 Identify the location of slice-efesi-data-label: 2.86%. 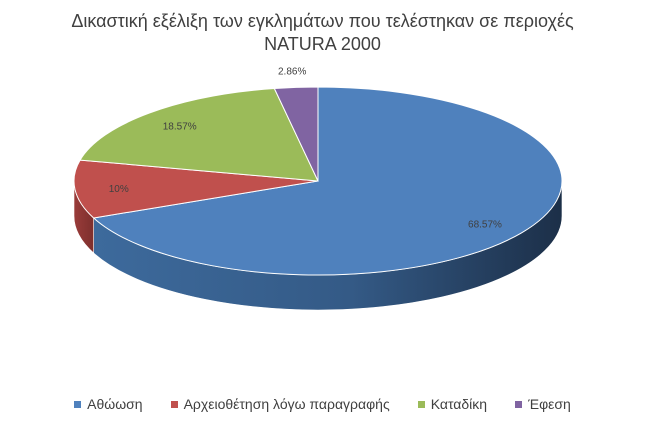
(292, 72).